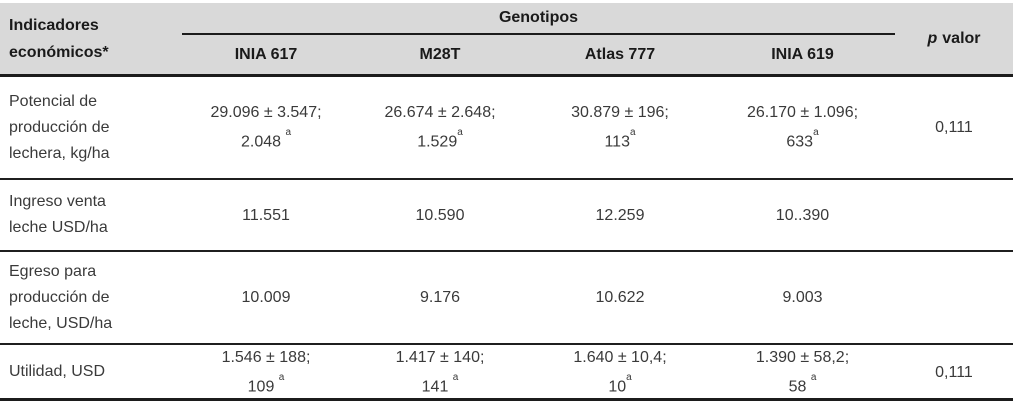 The image size is (1013, 404). I want to click on value-line-1: 26.170 ± 1.096;, so click(802, 113).